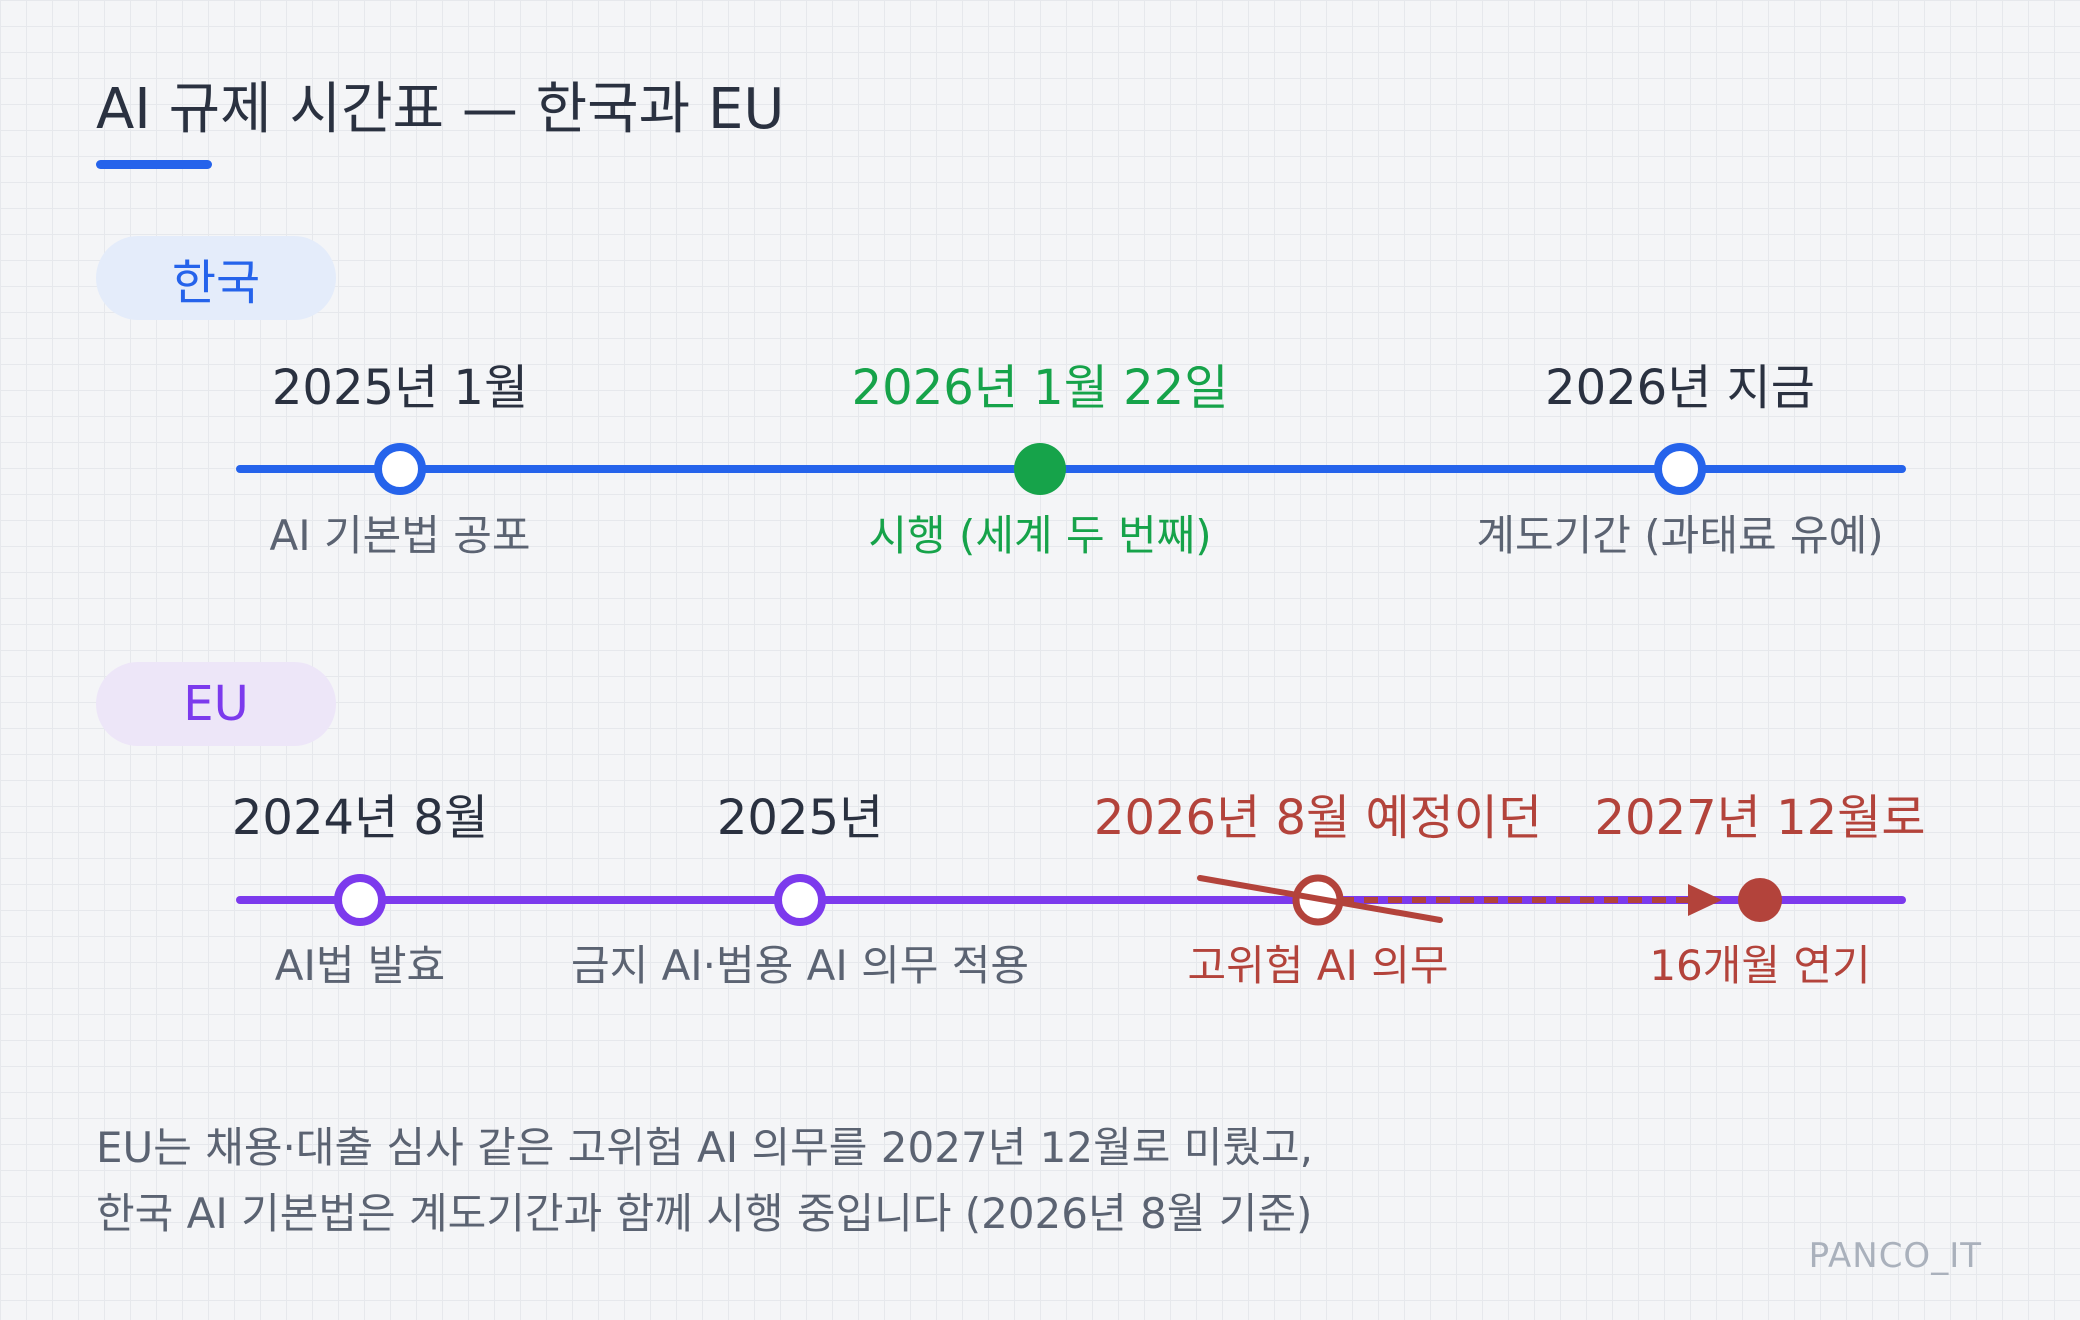 This screenshot has height=1320, width=2080. I want to click on eu-event-2-desc: 금지 AI·범용 AI 의무 적용, so click(800, 965).